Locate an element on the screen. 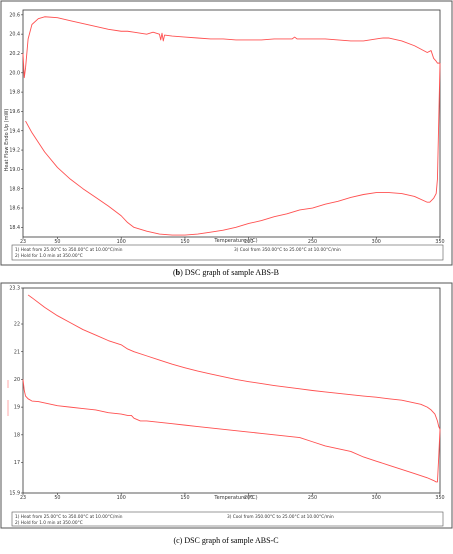 This screenshot has width=453, height=554. b-ytick-label: 18.4 is located at coordinates (14, 228).